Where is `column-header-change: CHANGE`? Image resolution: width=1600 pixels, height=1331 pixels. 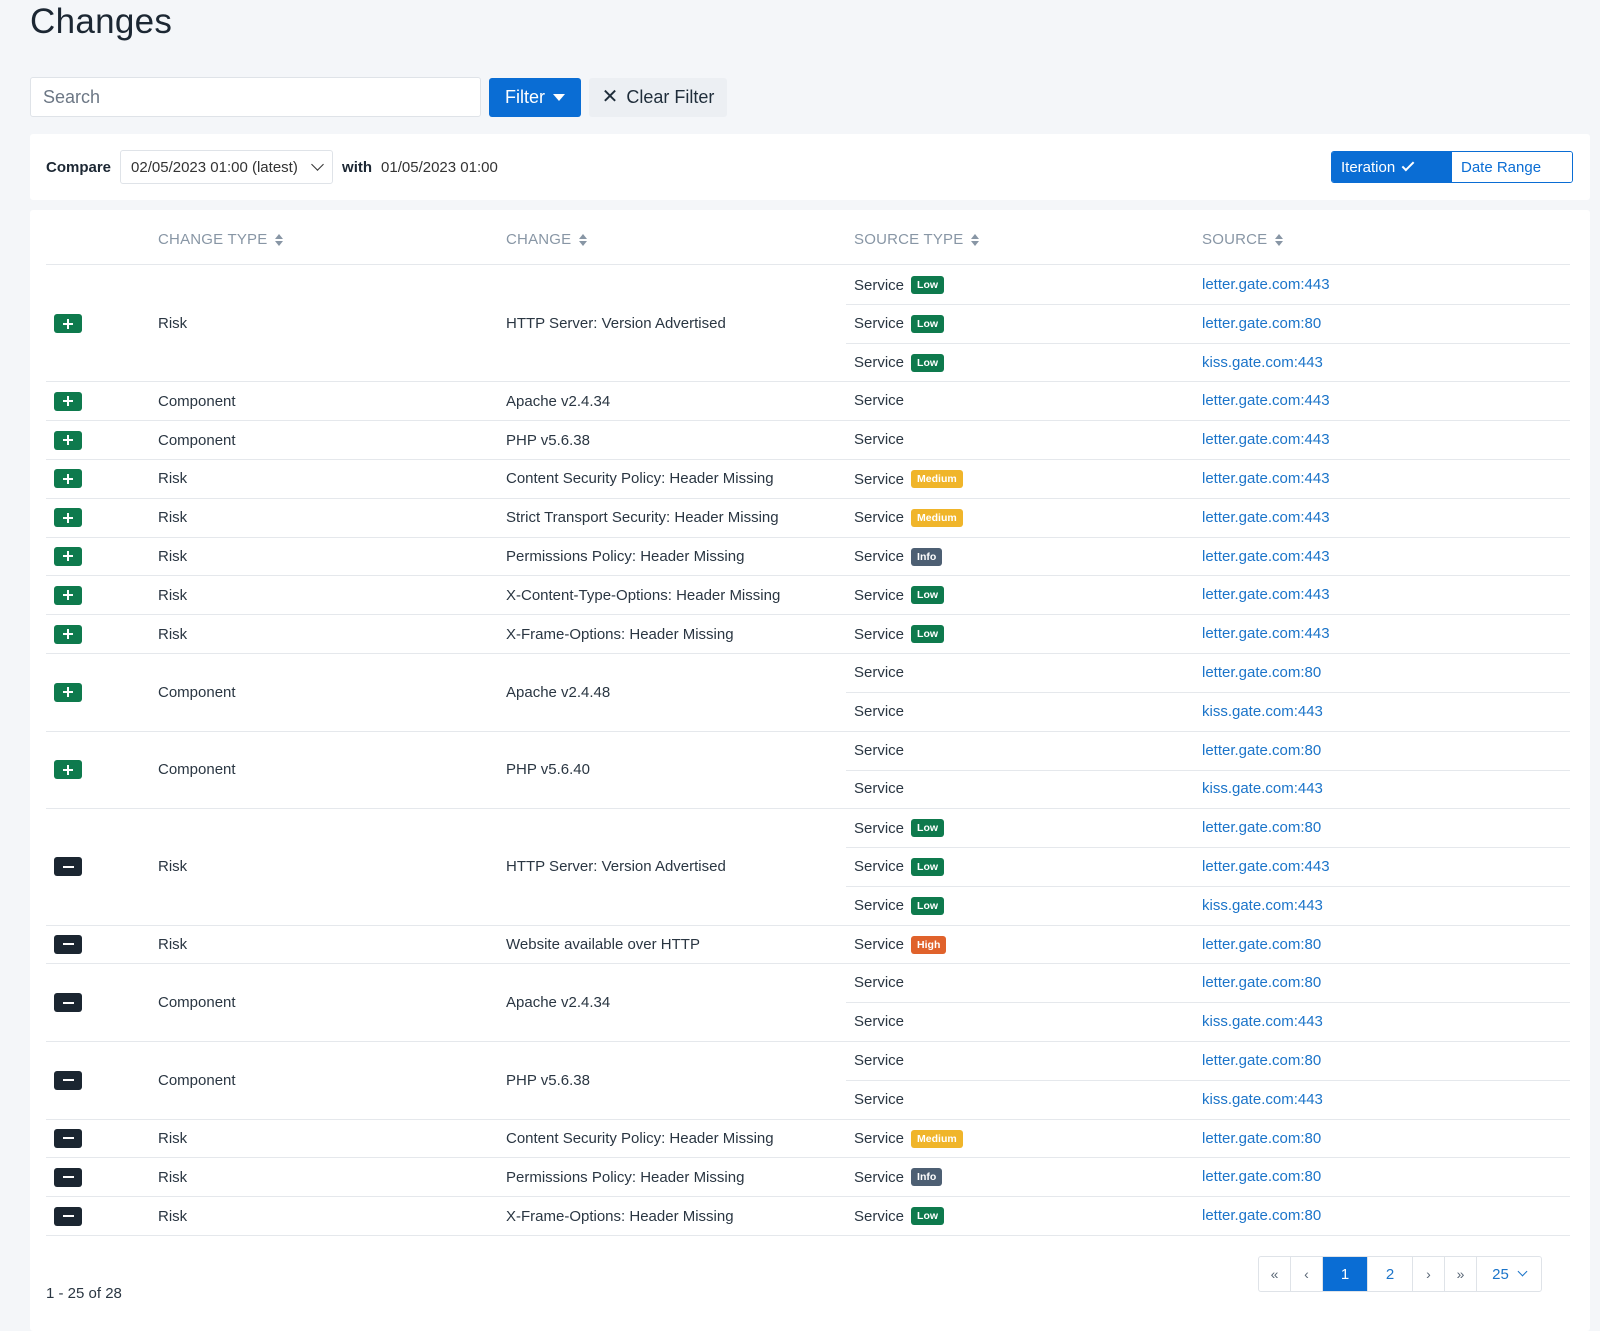
column-header-change: CHANGE is located at coordinates (547, 239).